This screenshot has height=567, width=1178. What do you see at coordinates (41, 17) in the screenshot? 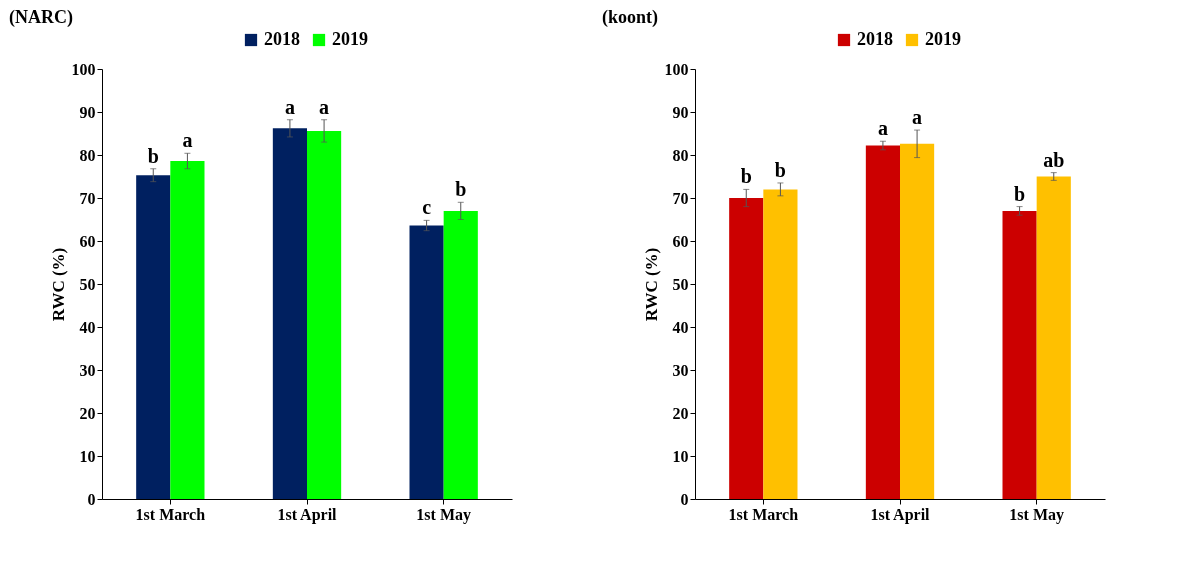
I see `chart-title: (NARC)` at bounding box center [41, 17].